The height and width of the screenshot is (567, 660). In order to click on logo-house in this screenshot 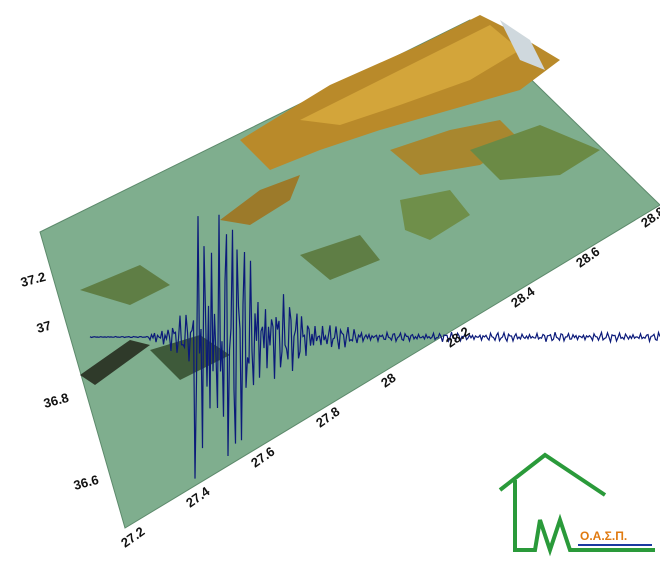, I will do `click(584, 518)`.